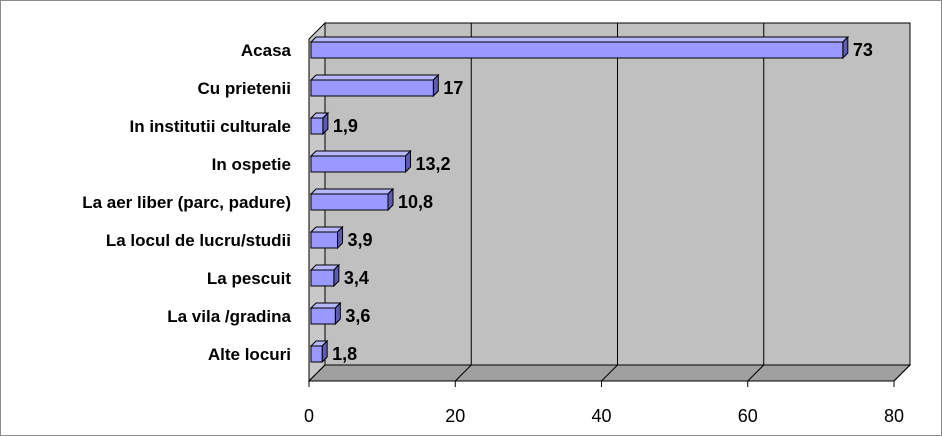  I want to click on x-tick-label: 20, so click(455, 416).